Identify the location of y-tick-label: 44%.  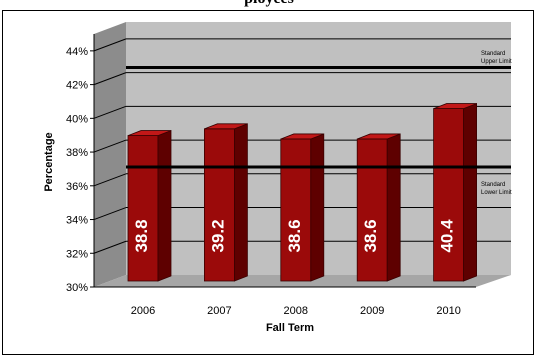
(77, 52).